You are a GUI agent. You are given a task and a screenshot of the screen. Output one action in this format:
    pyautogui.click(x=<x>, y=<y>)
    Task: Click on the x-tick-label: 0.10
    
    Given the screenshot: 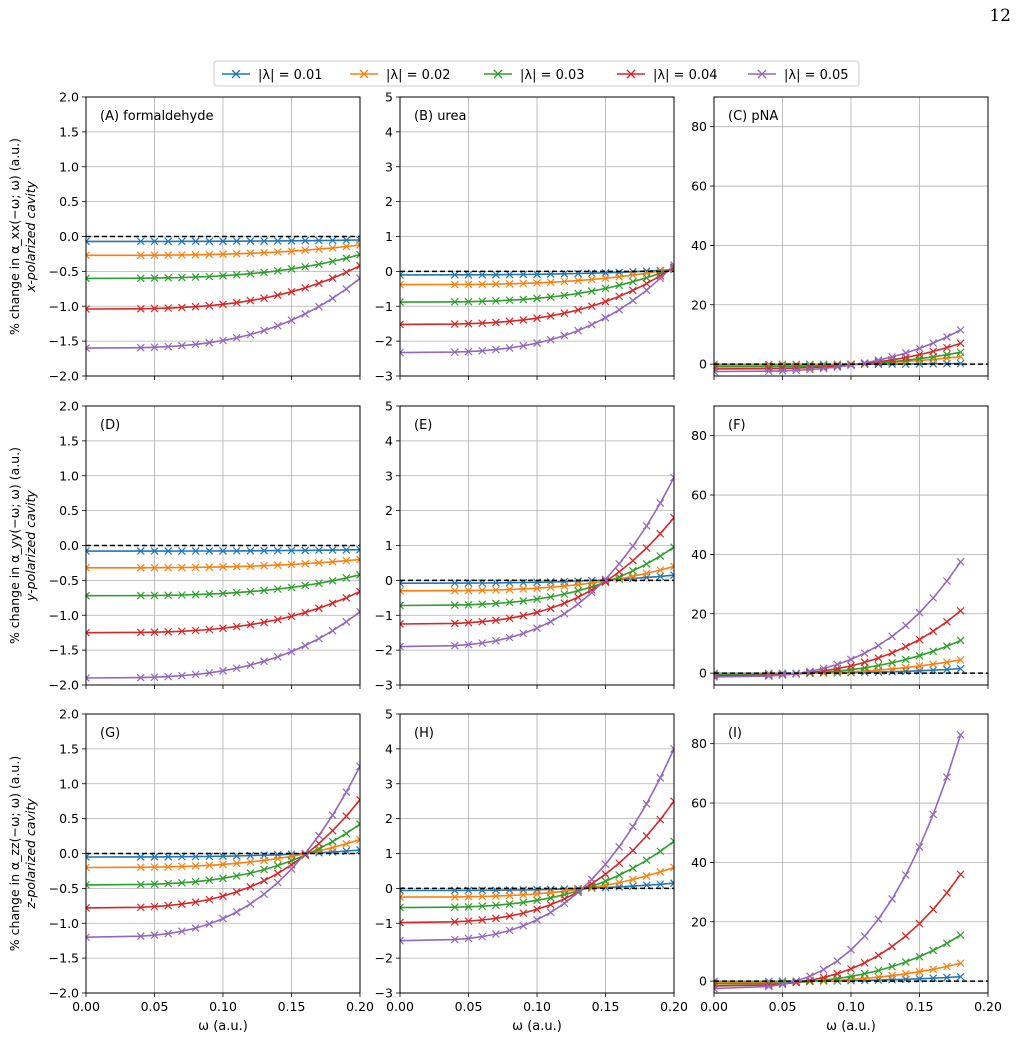 What is the action you would take?
    pyautogui.click(x=851, y=1006)
    